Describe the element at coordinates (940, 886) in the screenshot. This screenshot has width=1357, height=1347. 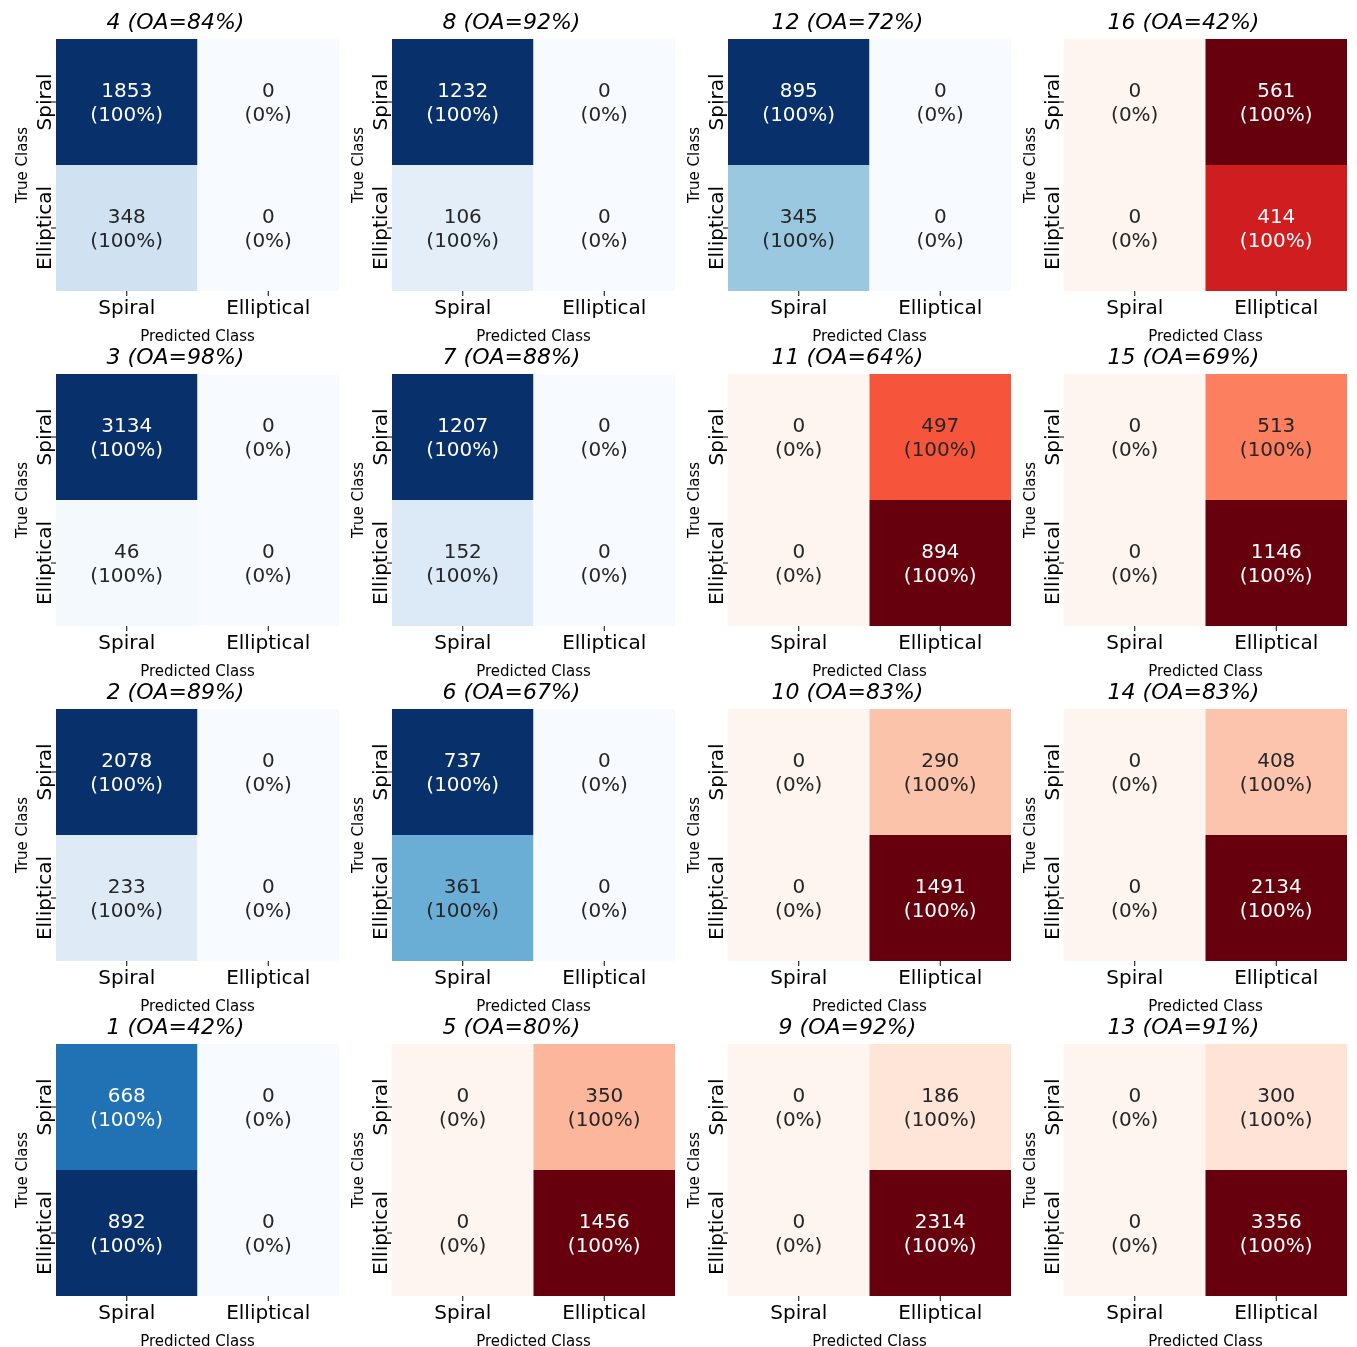
I see `data-label: 1491` at that location.